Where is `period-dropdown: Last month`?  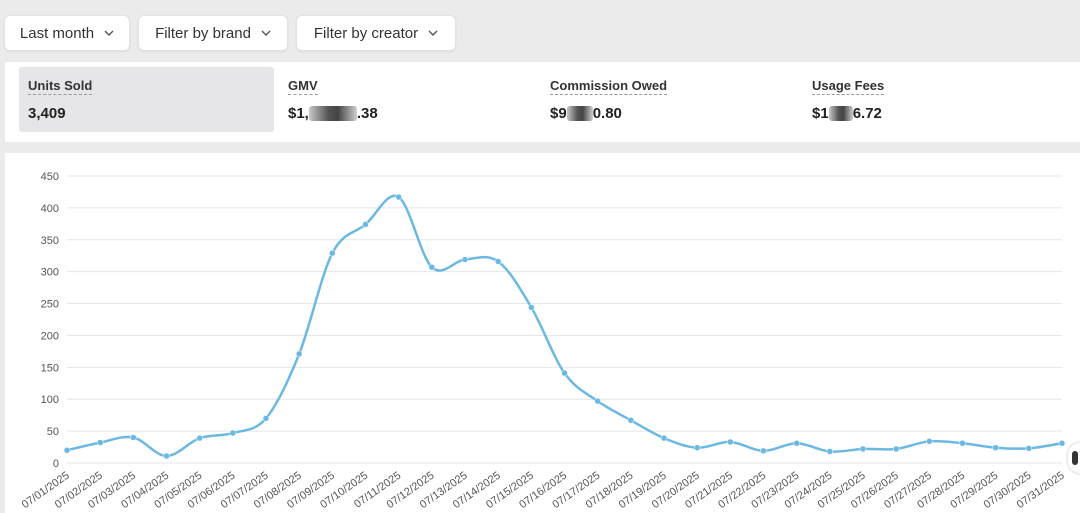 period-dropdown: Last month is located at coordinates (67, 33).